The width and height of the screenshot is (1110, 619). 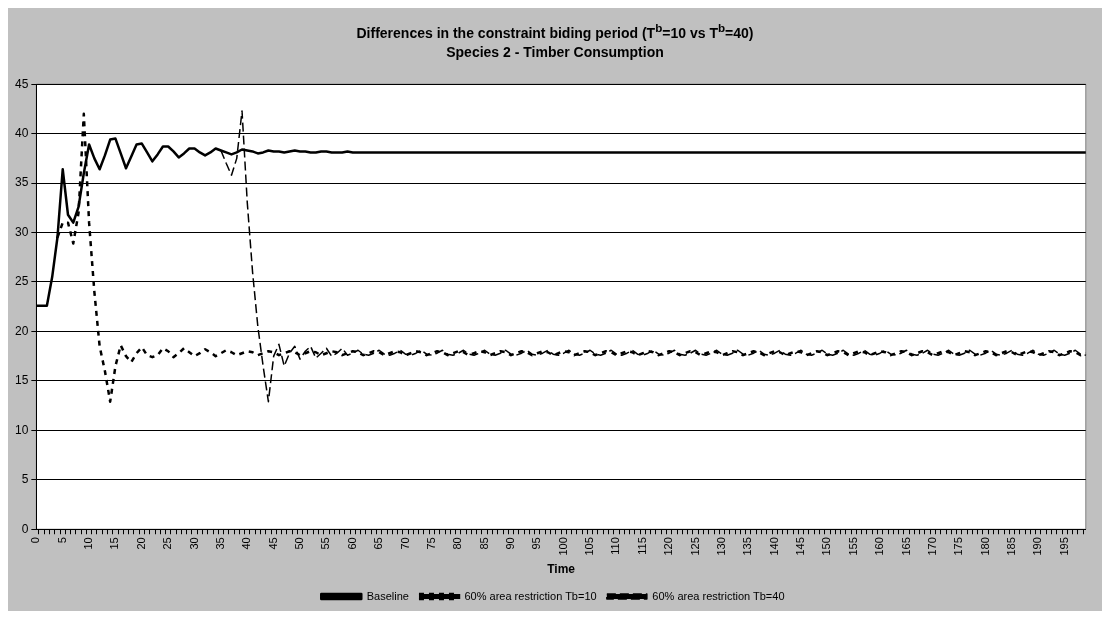 What do you see at coordinates (1011, 546) in the screenshot?
I see `x-tick-label: 185` at bounding box center [1011, 546].